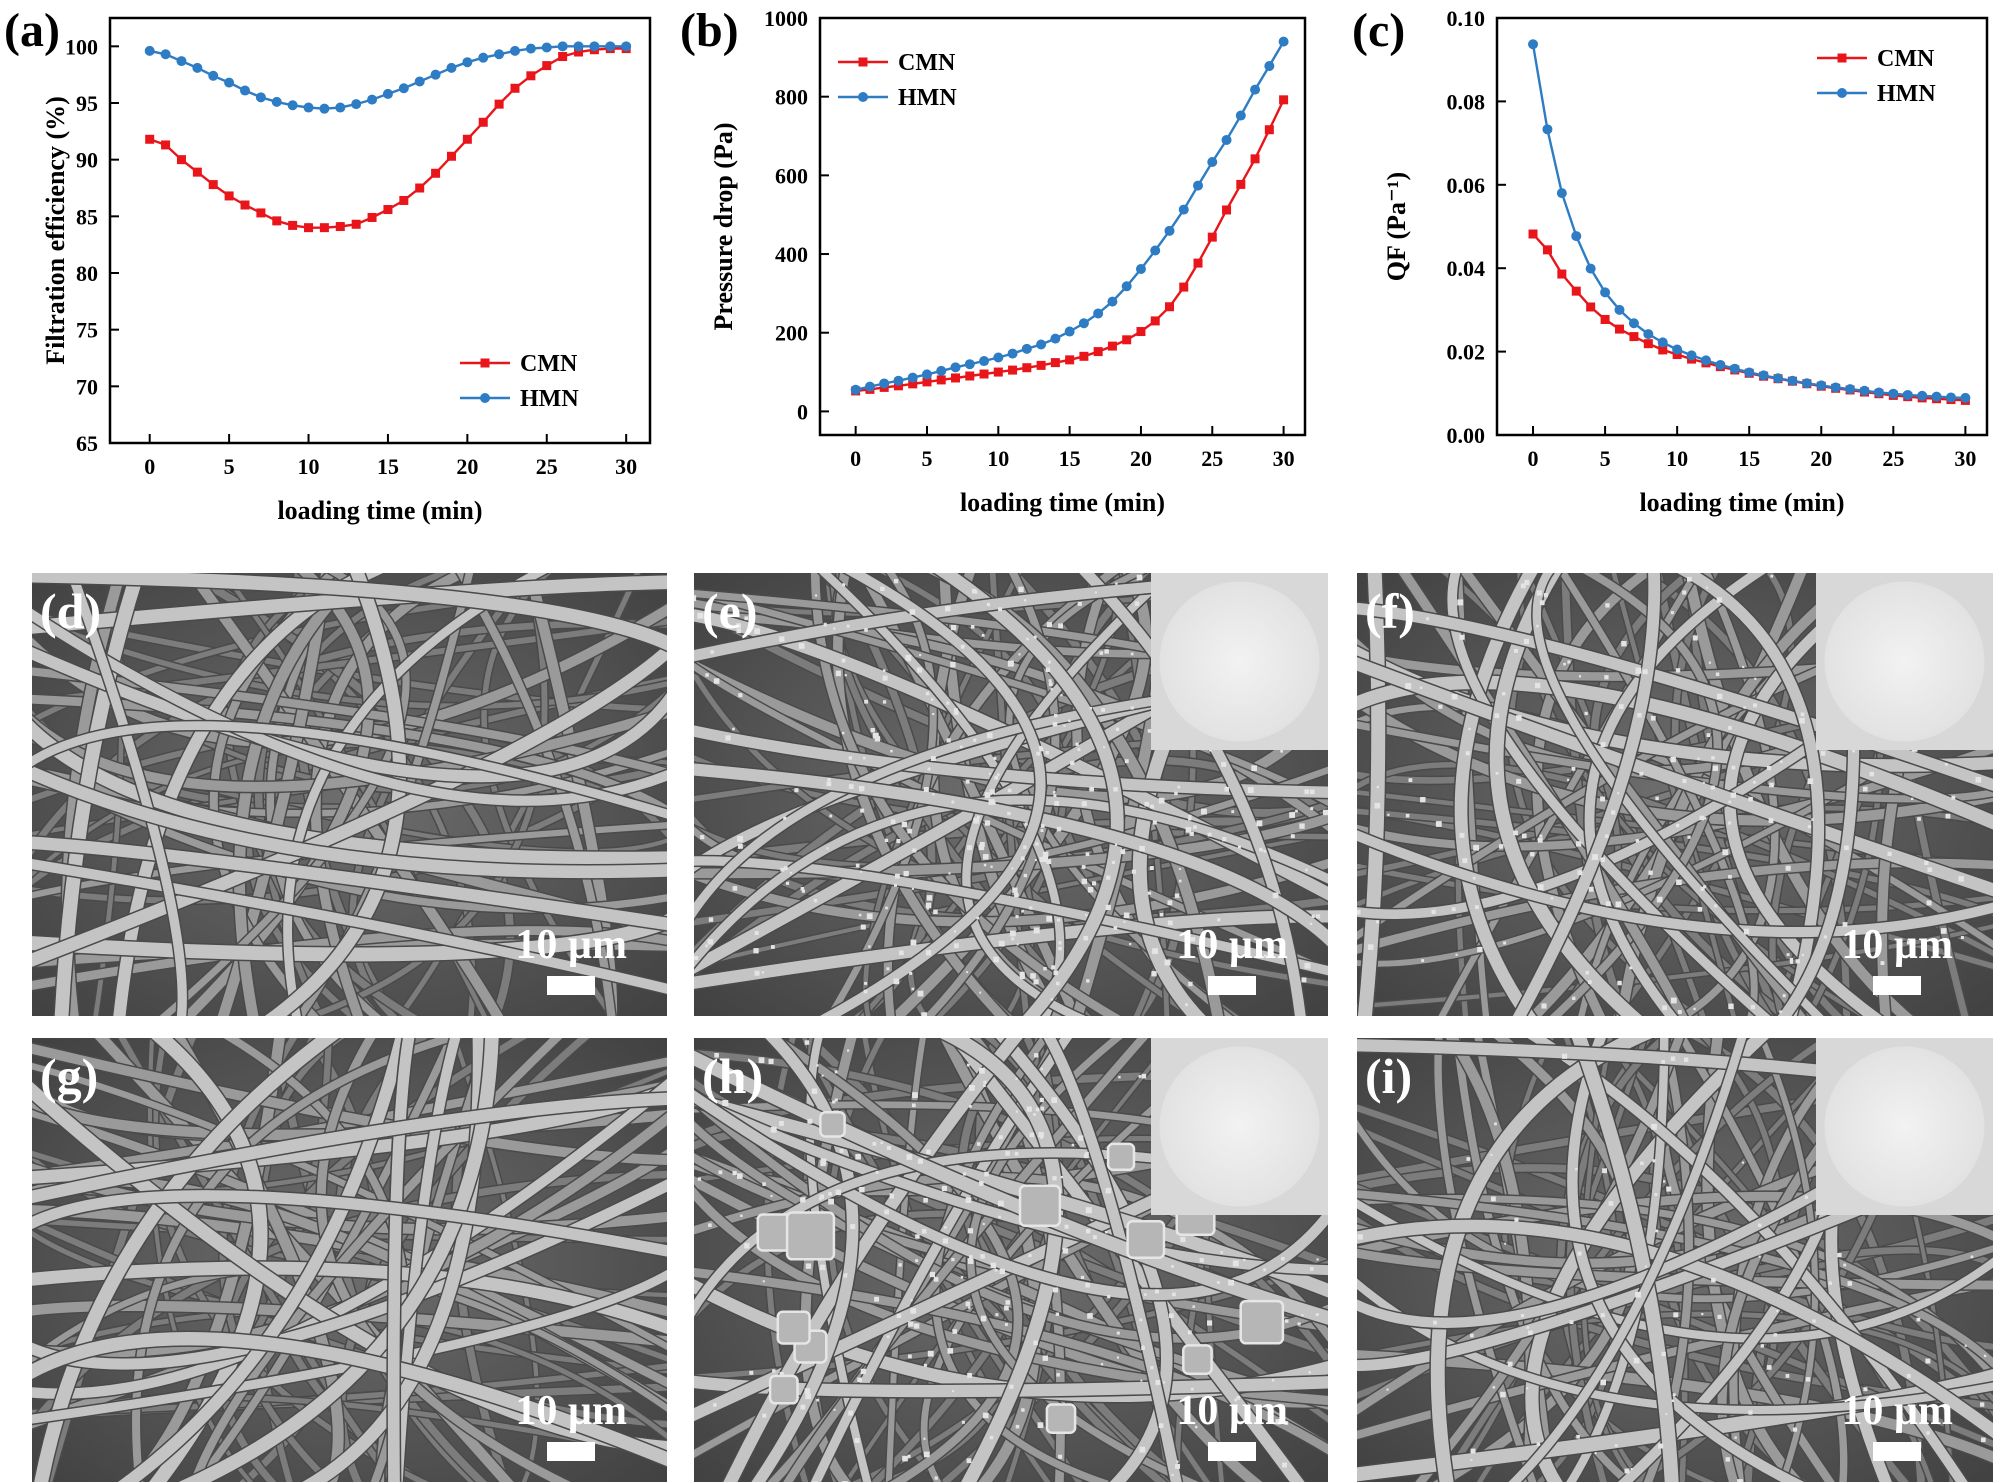 The height and width of the screenshot is (1483, 2000). Describe the element at coordinates (81, 46) in the screenshot. I see `y-tick-label: 100` at that location.